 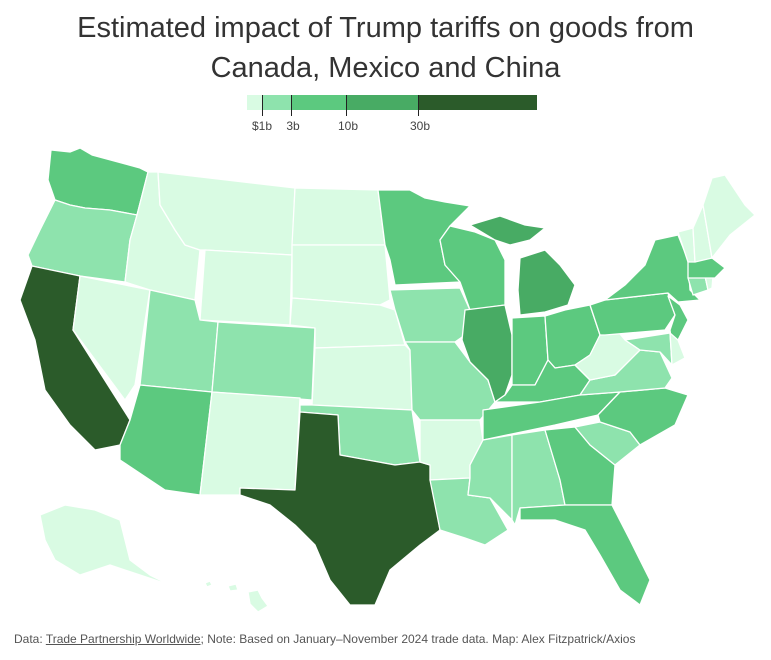 What do you see at coordinates (385, 68) in the screenshot?
I see `title-line-2: Canada, Mexico and China` at bounding box center [385, 68].